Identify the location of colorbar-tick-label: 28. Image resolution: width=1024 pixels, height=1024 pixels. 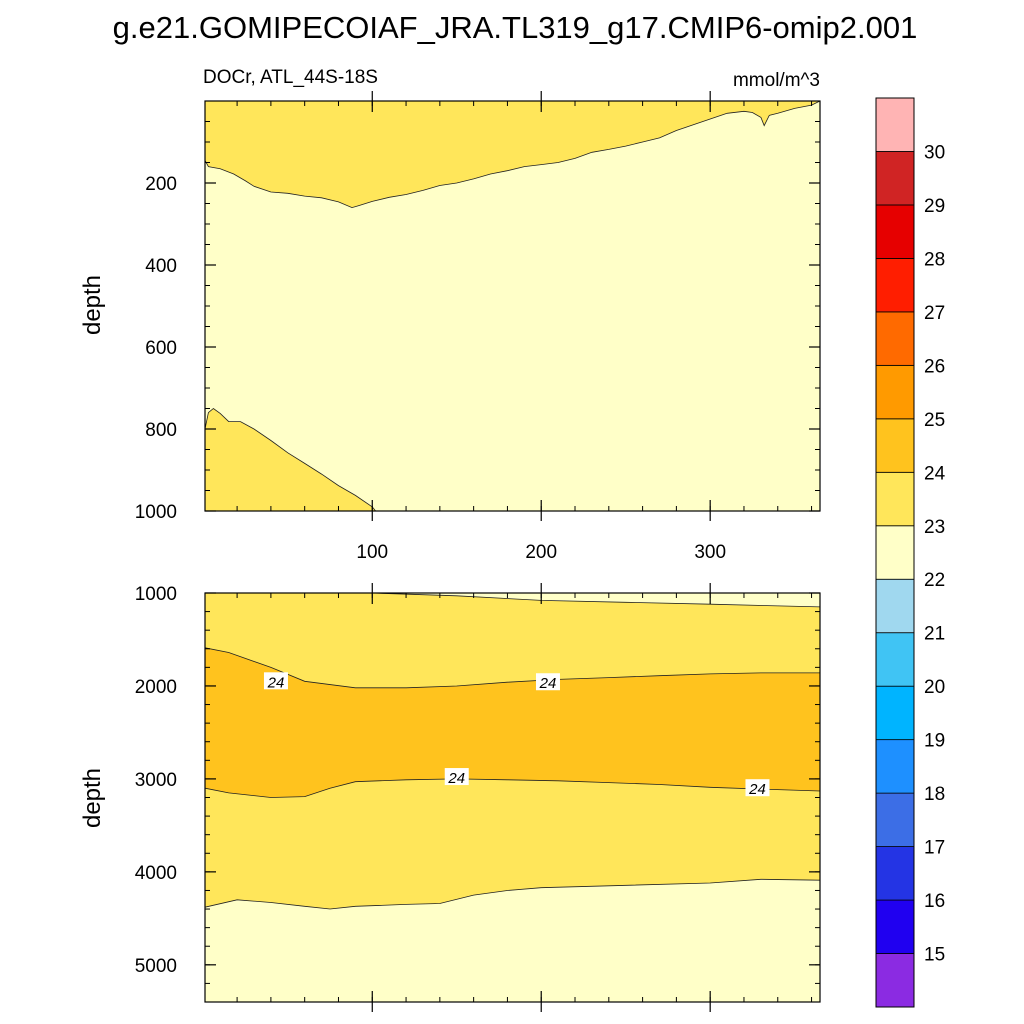
(934, 259).